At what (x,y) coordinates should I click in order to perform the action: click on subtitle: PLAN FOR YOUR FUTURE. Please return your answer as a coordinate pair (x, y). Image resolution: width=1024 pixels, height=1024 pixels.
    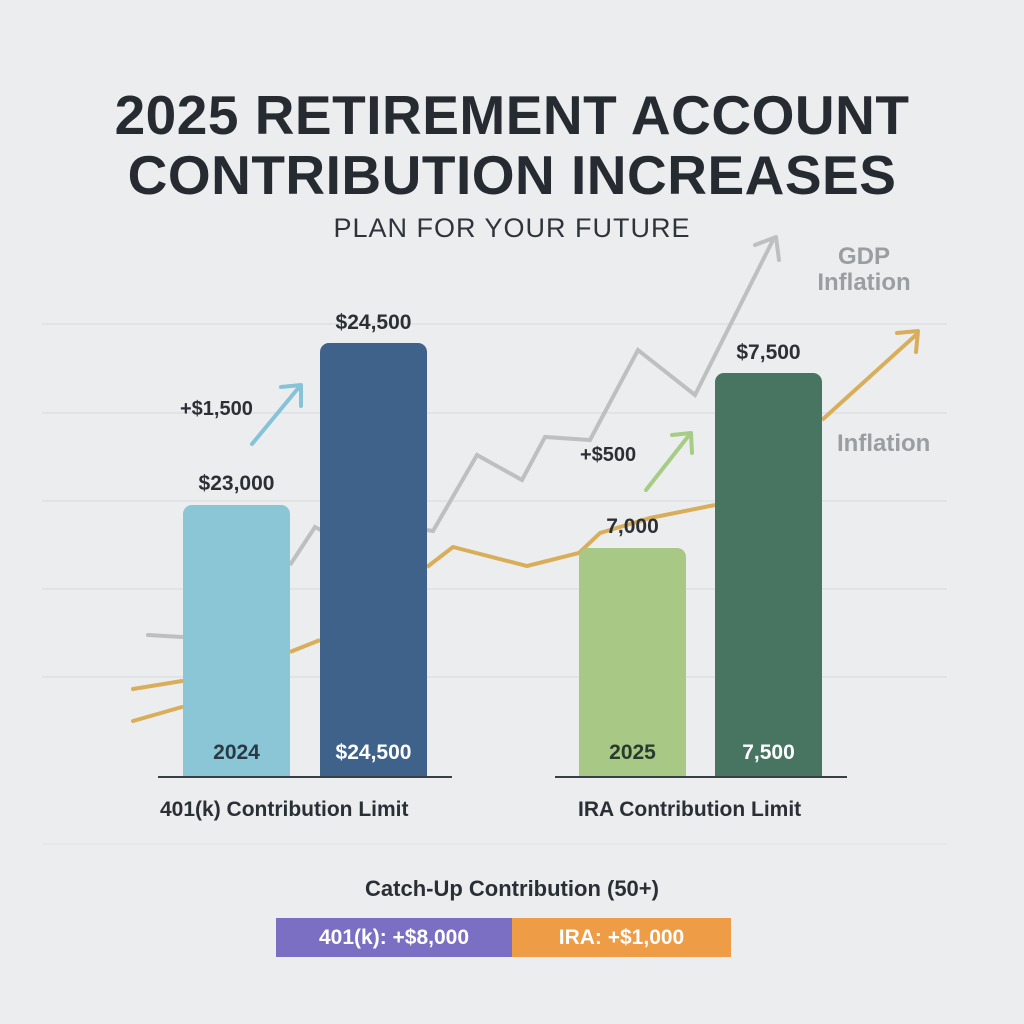
    Looking at the image, I should click on (512, 228).